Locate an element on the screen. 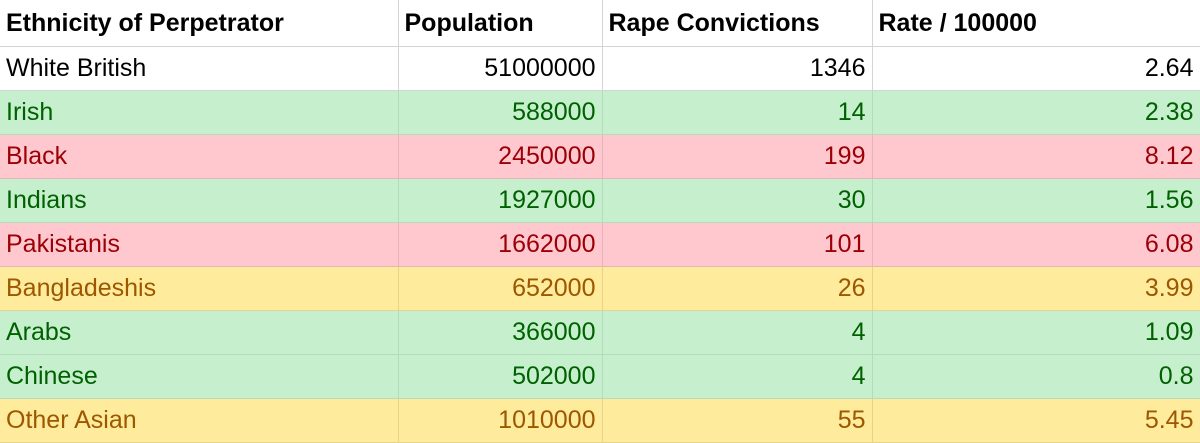 Image resolution: width=1200 pixels, height=443 pixels. cell-convictions: 30 is located at coordinates (737, 200).